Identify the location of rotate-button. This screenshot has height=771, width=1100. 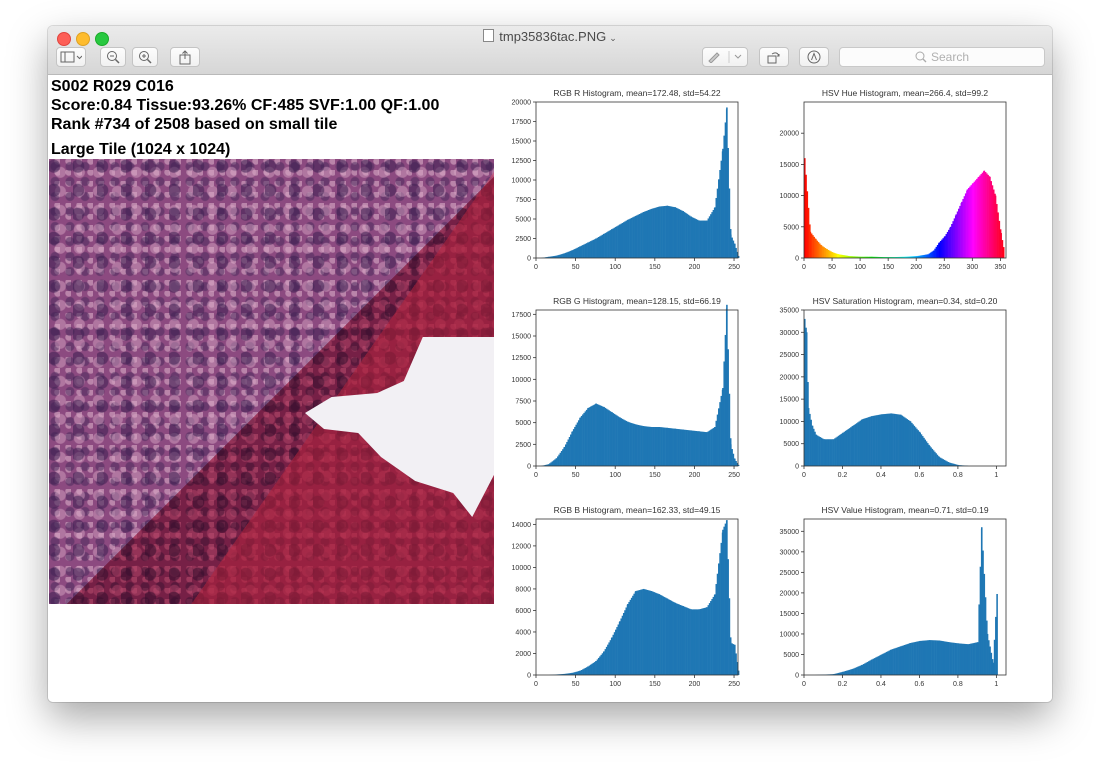
(774, 57).